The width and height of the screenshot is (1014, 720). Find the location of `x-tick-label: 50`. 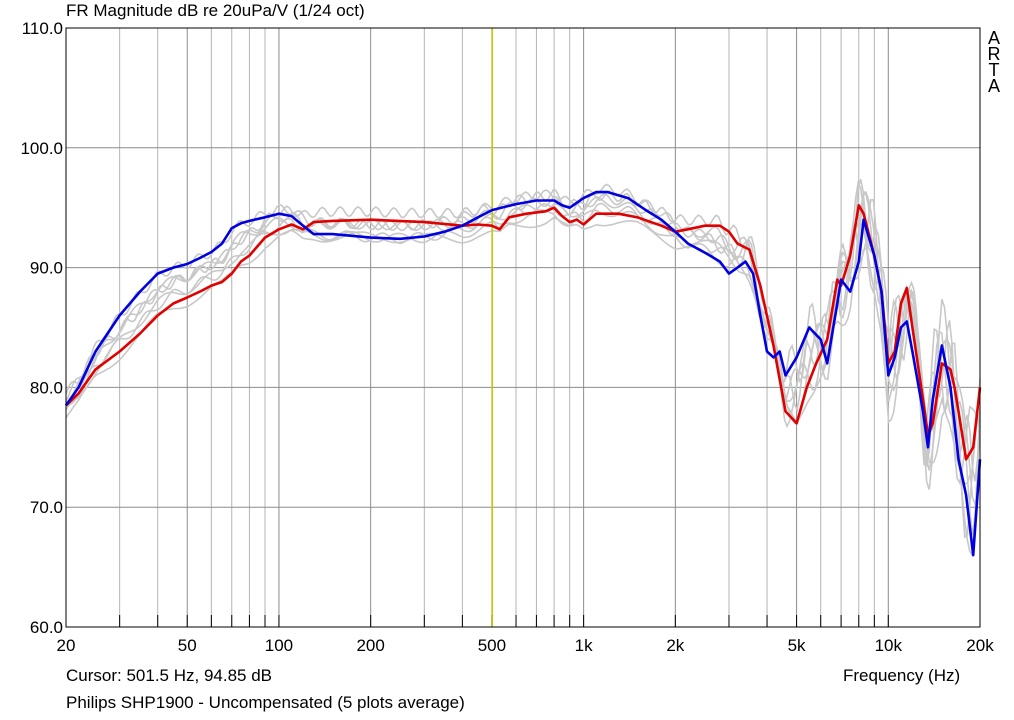

x-tick-label: 50 is located at coordinates (187, 645).